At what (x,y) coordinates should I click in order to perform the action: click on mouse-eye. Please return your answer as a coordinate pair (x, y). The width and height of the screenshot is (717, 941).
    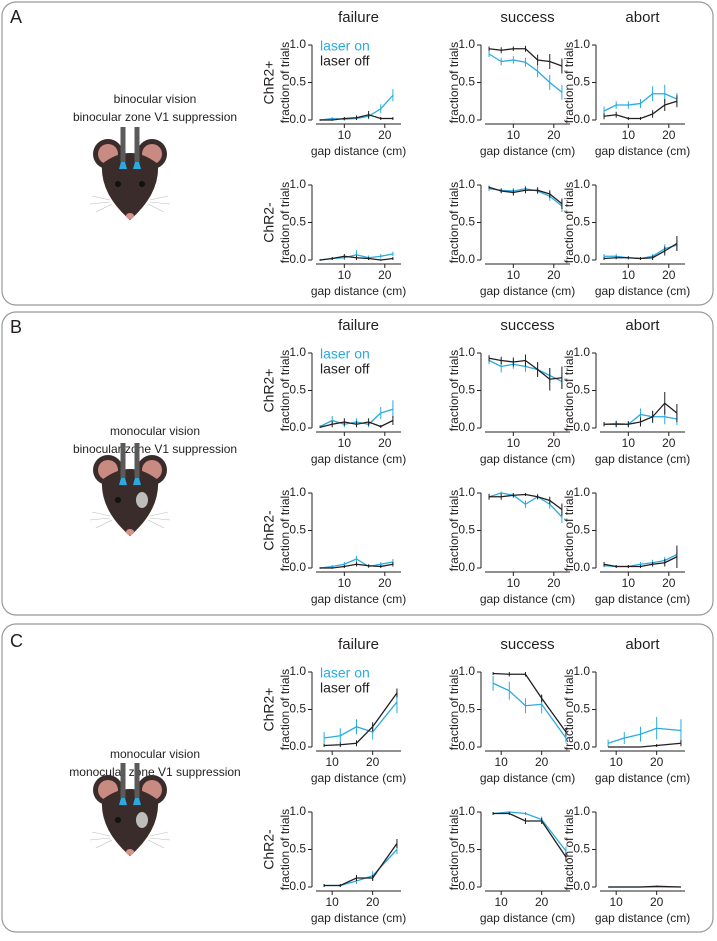
    Looking at the image, I should click on (118, 500).